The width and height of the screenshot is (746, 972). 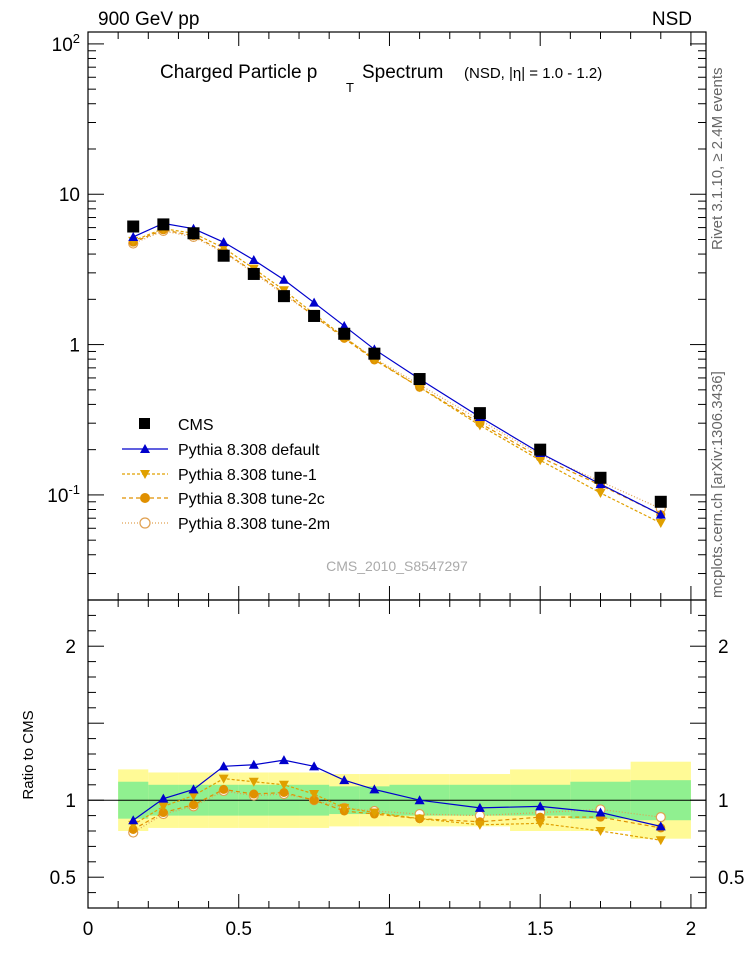 What do you see at coordinates (70, 647) in the screenshot?
I see `ratio-y-tick-label: 2` at bounding box center [70, 647].